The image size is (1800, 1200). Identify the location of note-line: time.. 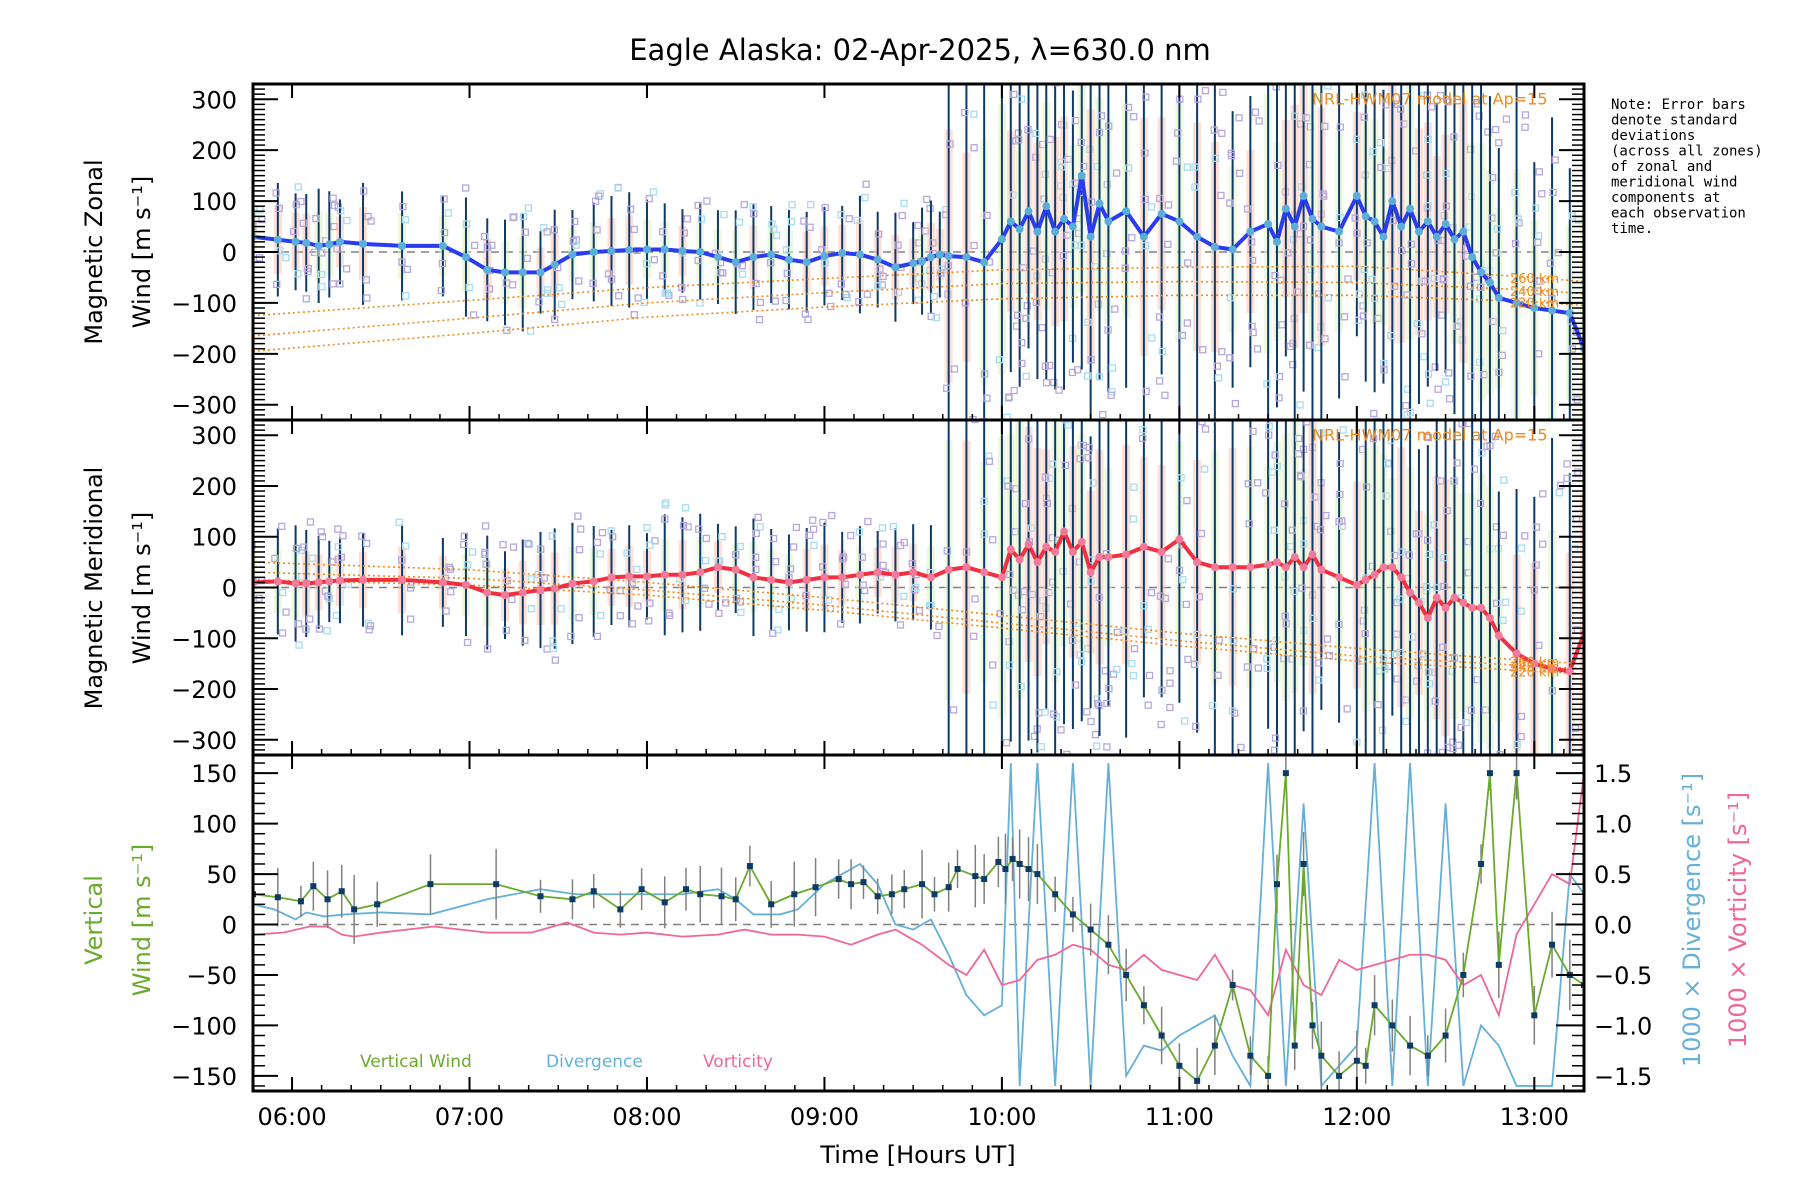
(1632, 229).